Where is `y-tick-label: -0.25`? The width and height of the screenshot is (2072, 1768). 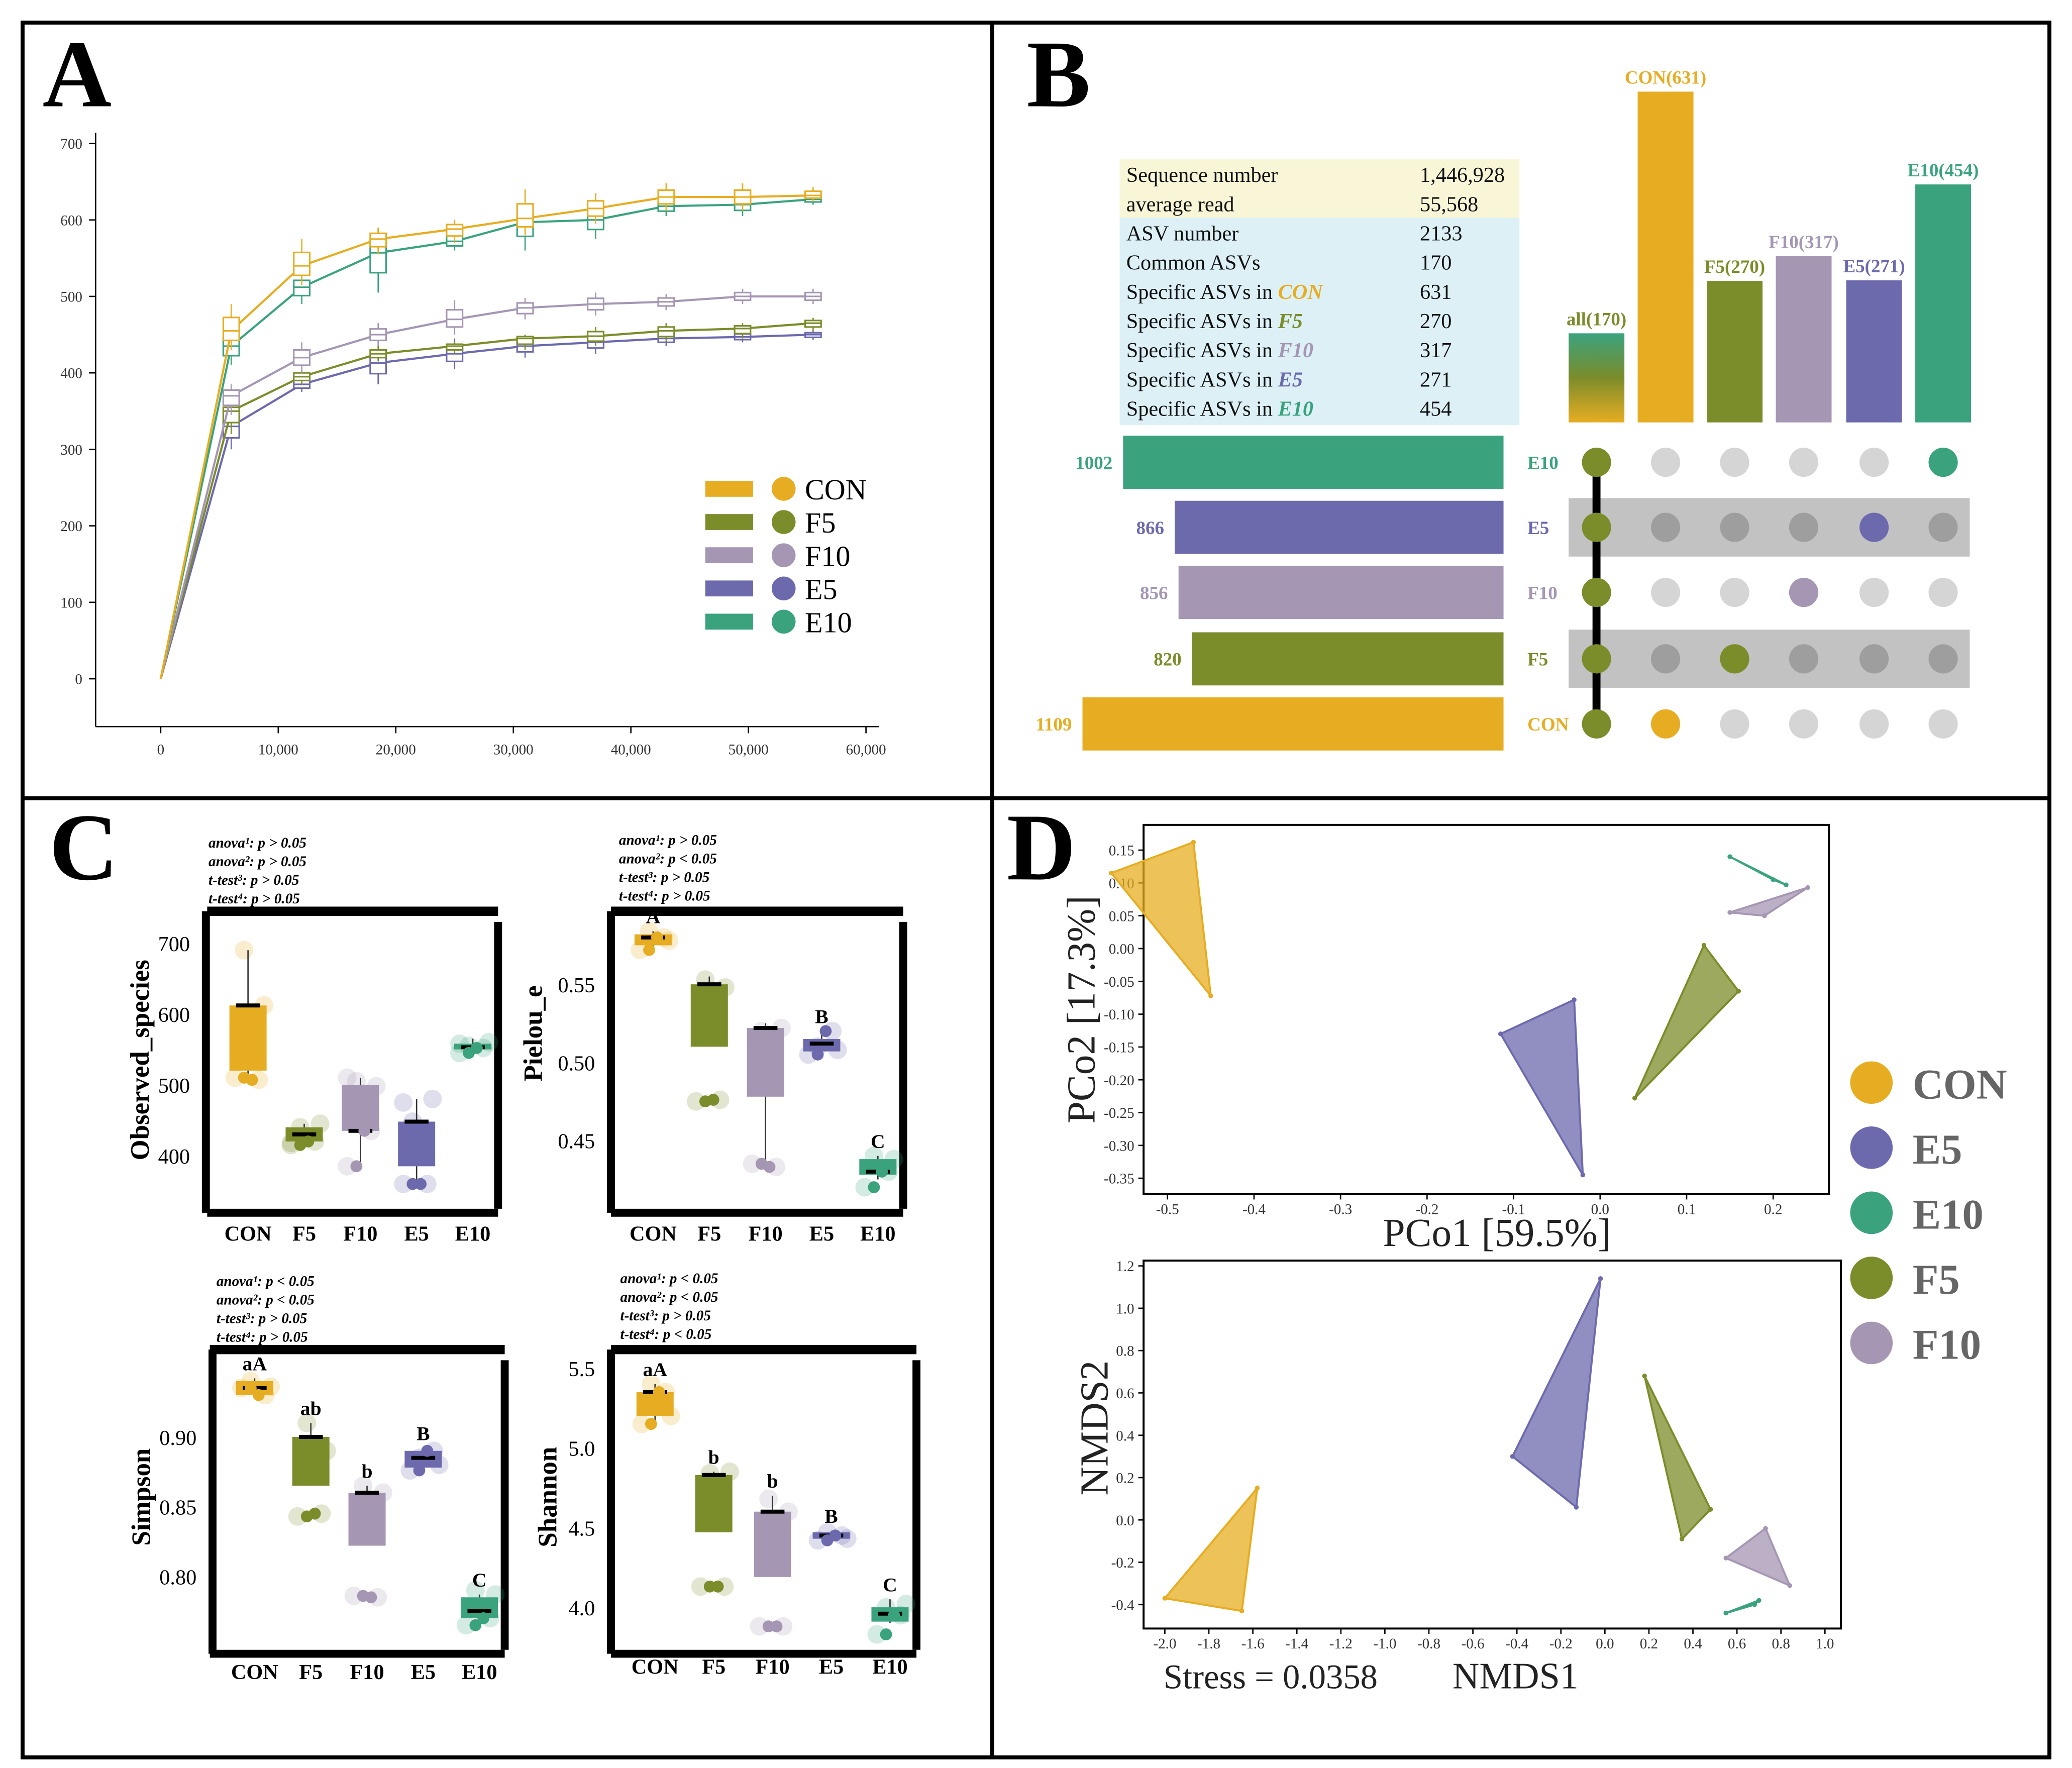
y-tick-label: -0.25 is located at coordinates (1119, 1113).